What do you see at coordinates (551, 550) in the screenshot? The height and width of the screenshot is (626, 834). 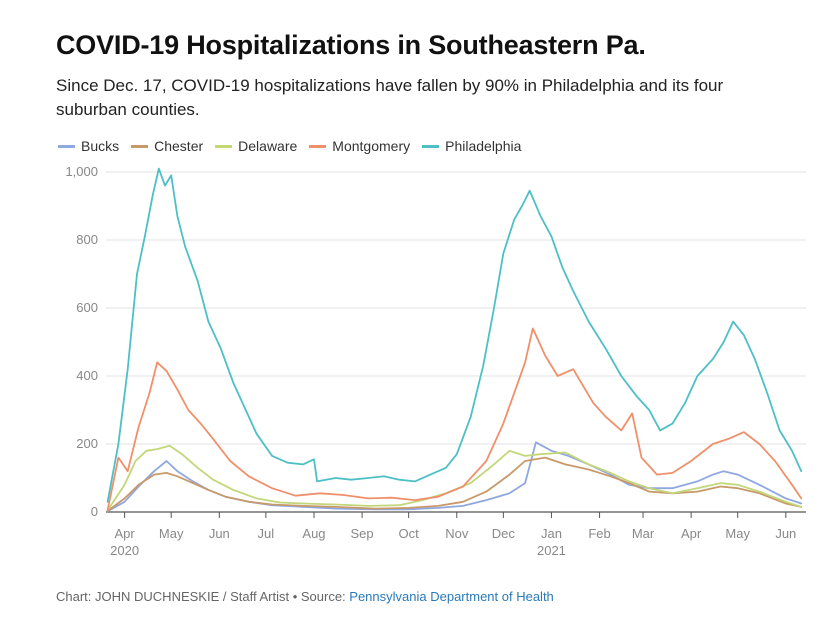 I see `x-year-label: 2021` at bounding box center [551, 550].